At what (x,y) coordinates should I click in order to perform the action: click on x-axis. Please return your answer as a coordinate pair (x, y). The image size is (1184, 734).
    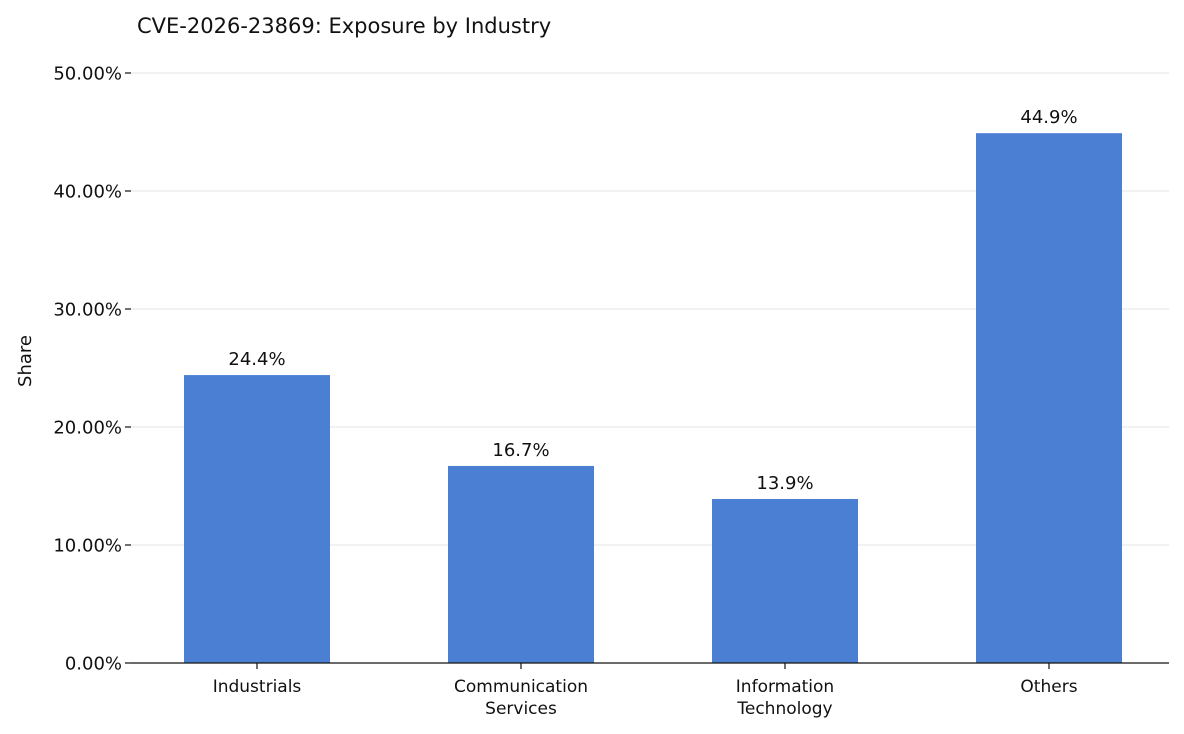
    Looking at the image, I should click on (650, 665).